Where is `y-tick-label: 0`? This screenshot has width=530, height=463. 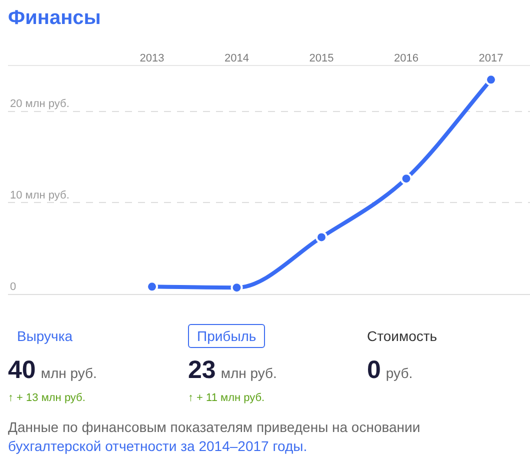 y-tick-label: 0 is located at coordinates (13, 287).